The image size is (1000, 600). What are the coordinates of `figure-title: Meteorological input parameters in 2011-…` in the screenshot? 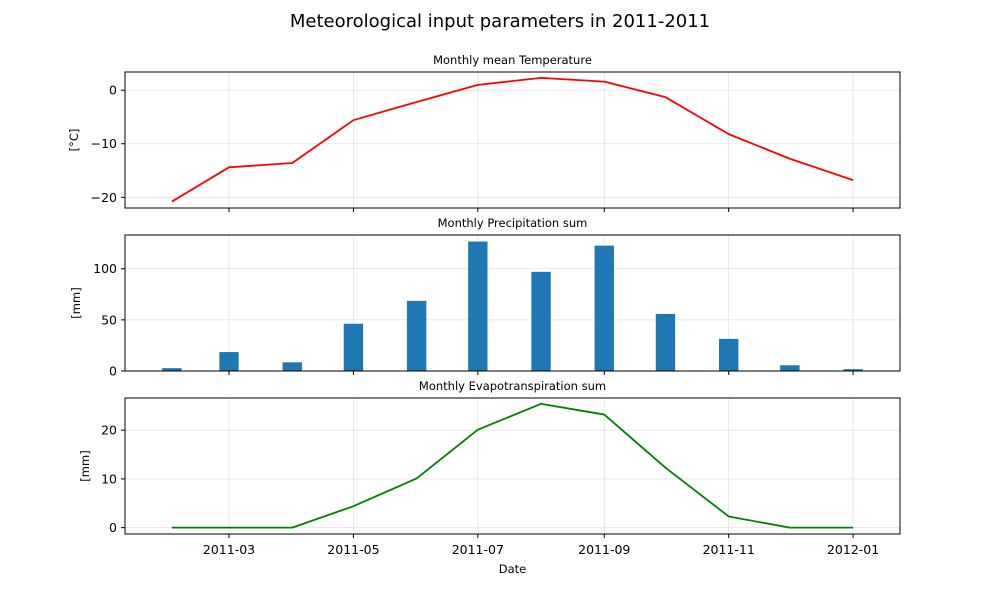 It's located at (500, 21).